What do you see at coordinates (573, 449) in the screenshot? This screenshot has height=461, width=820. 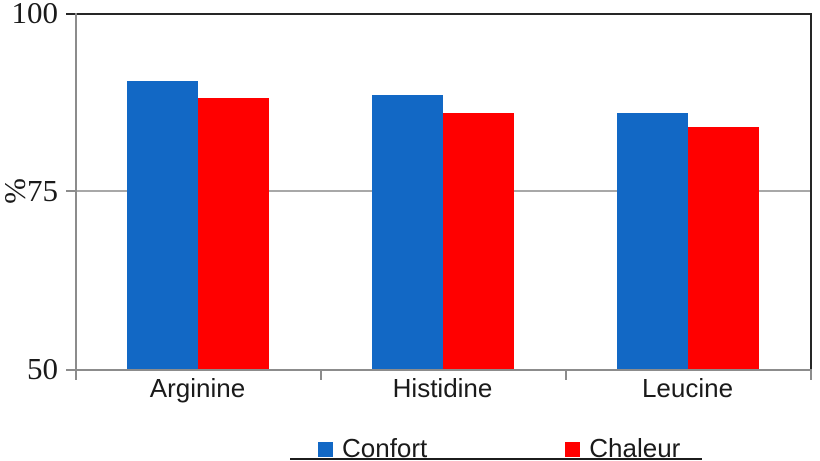 I see `legend-swatch-chaleur` at bounding box center [573, 449].